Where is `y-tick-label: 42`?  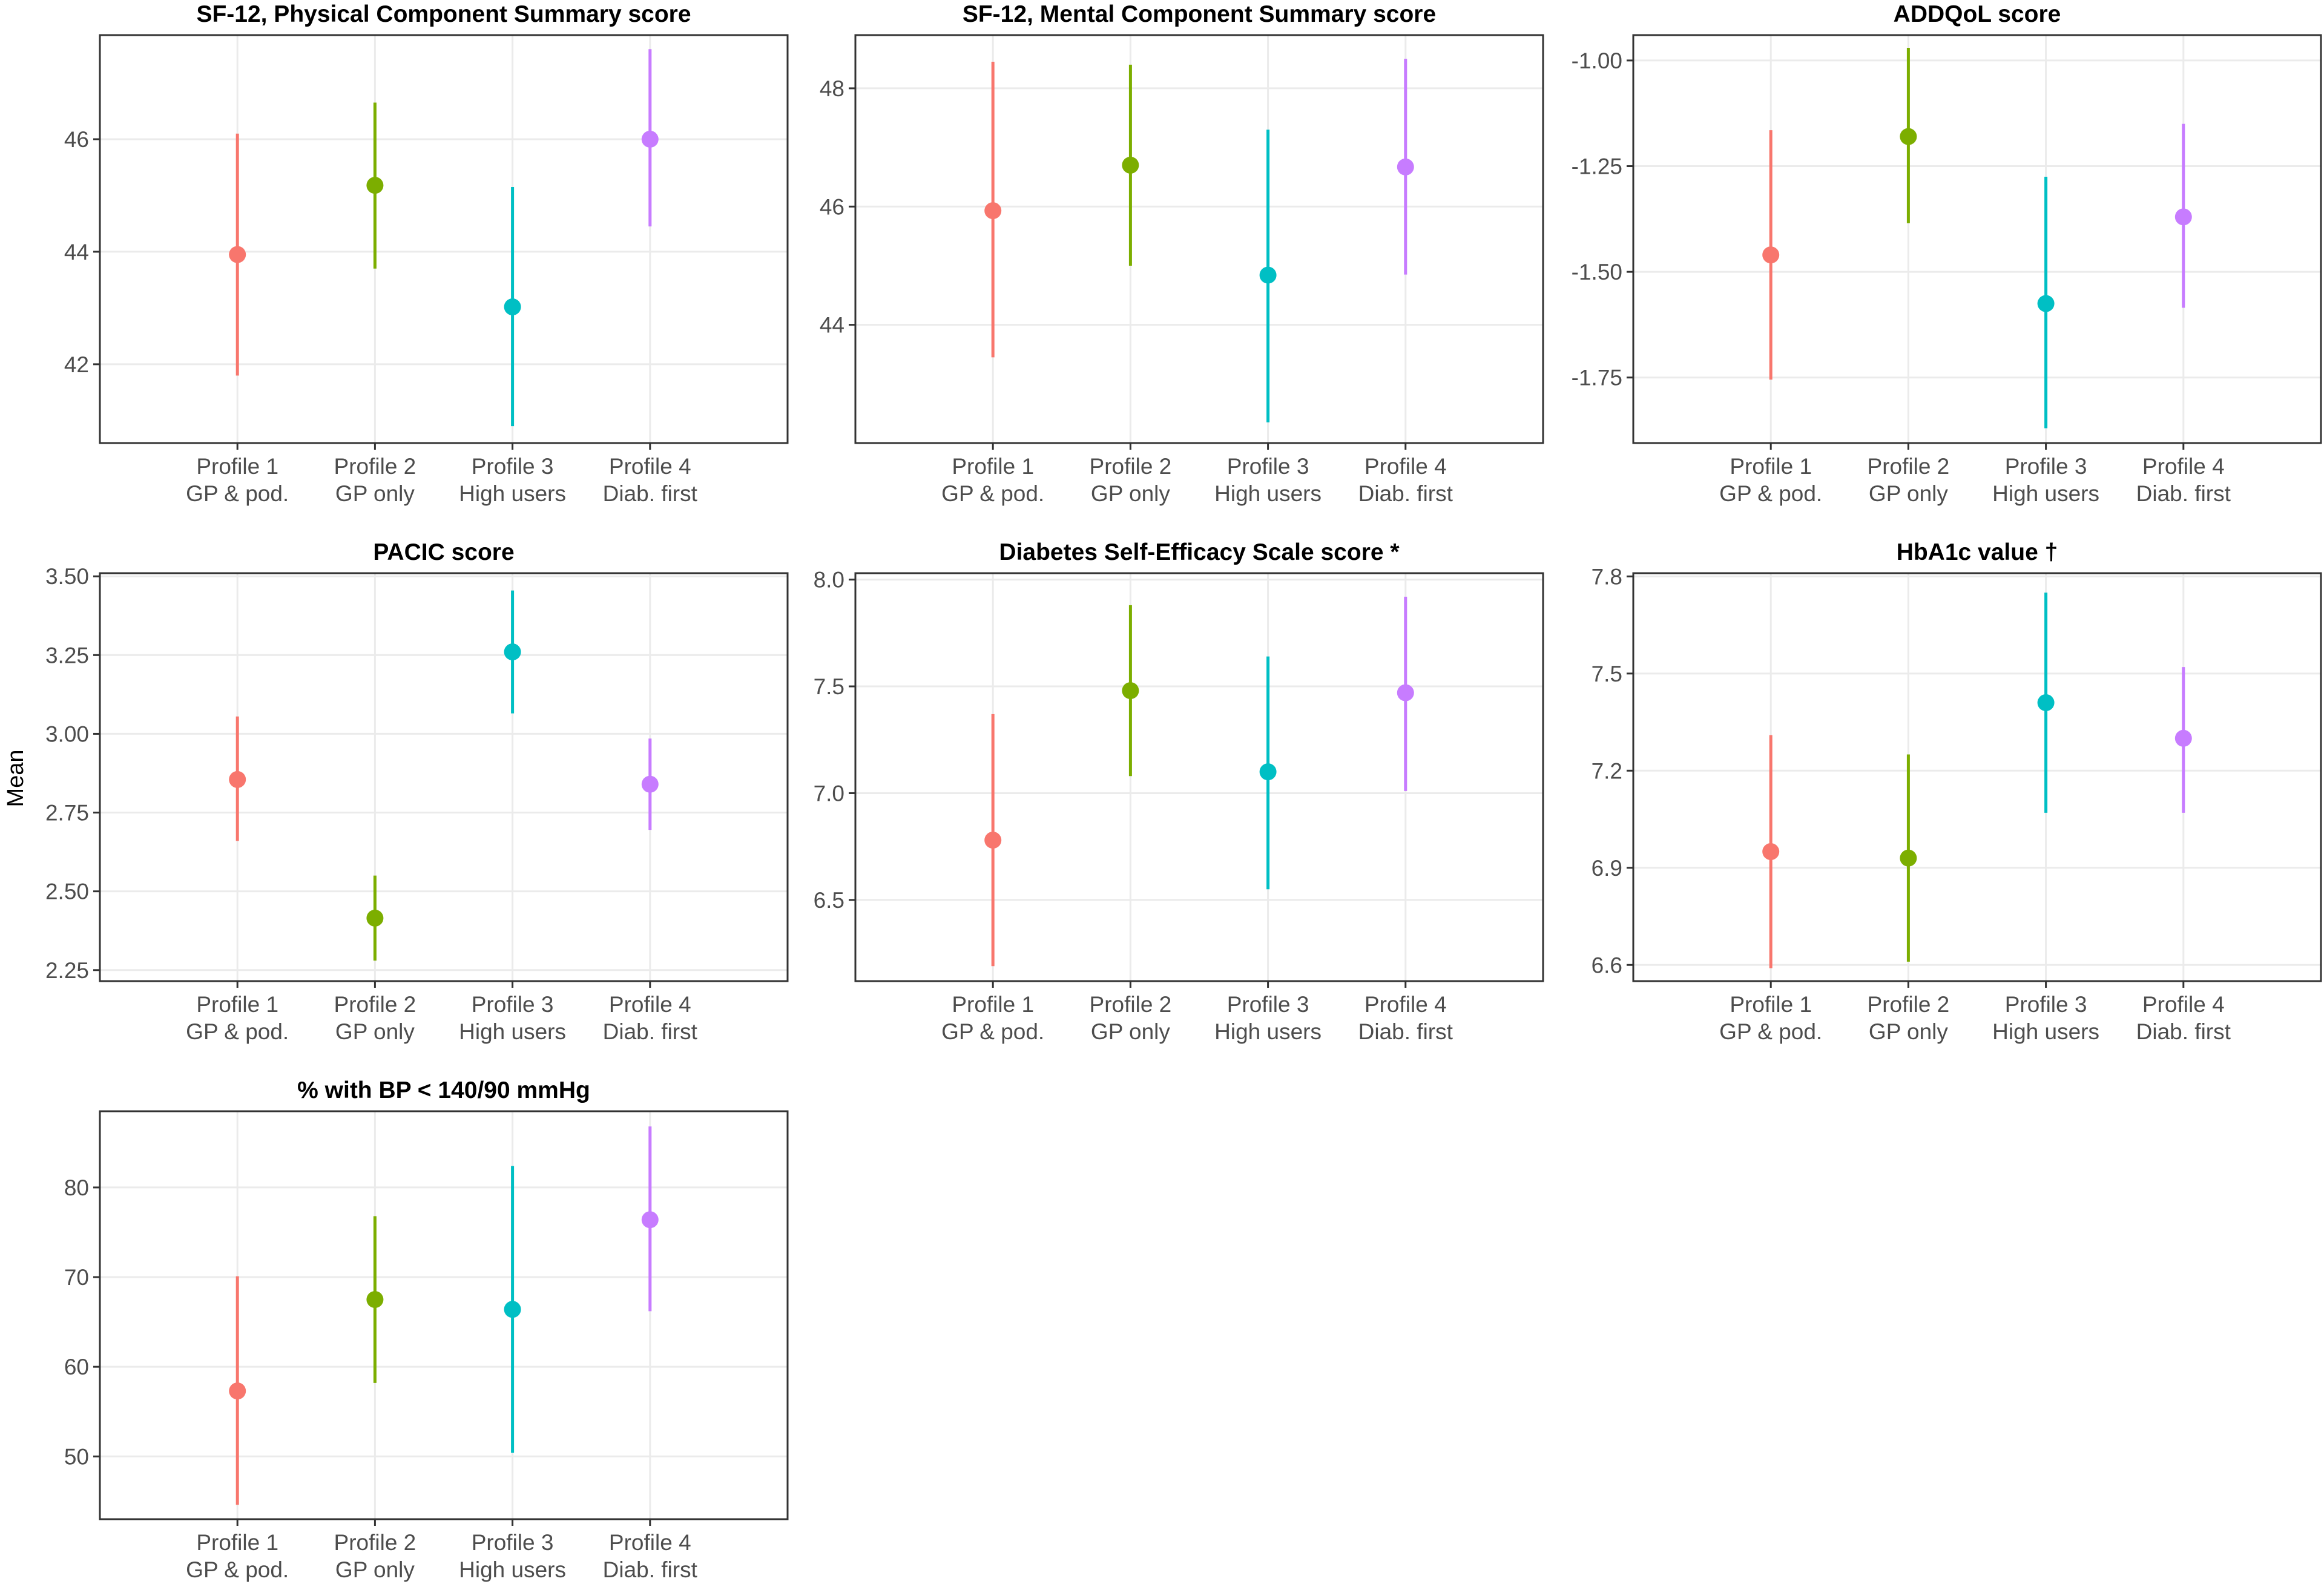 y-tick-label: 42 is located at coordinates (76, 364).